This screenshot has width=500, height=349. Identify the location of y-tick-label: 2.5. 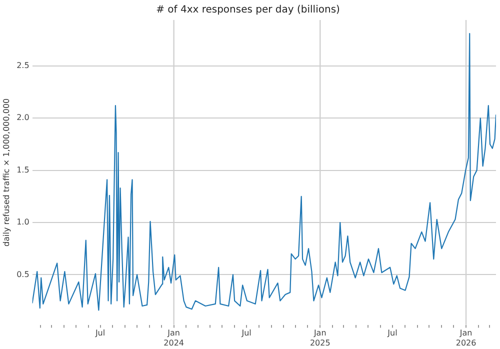
(23, 65).